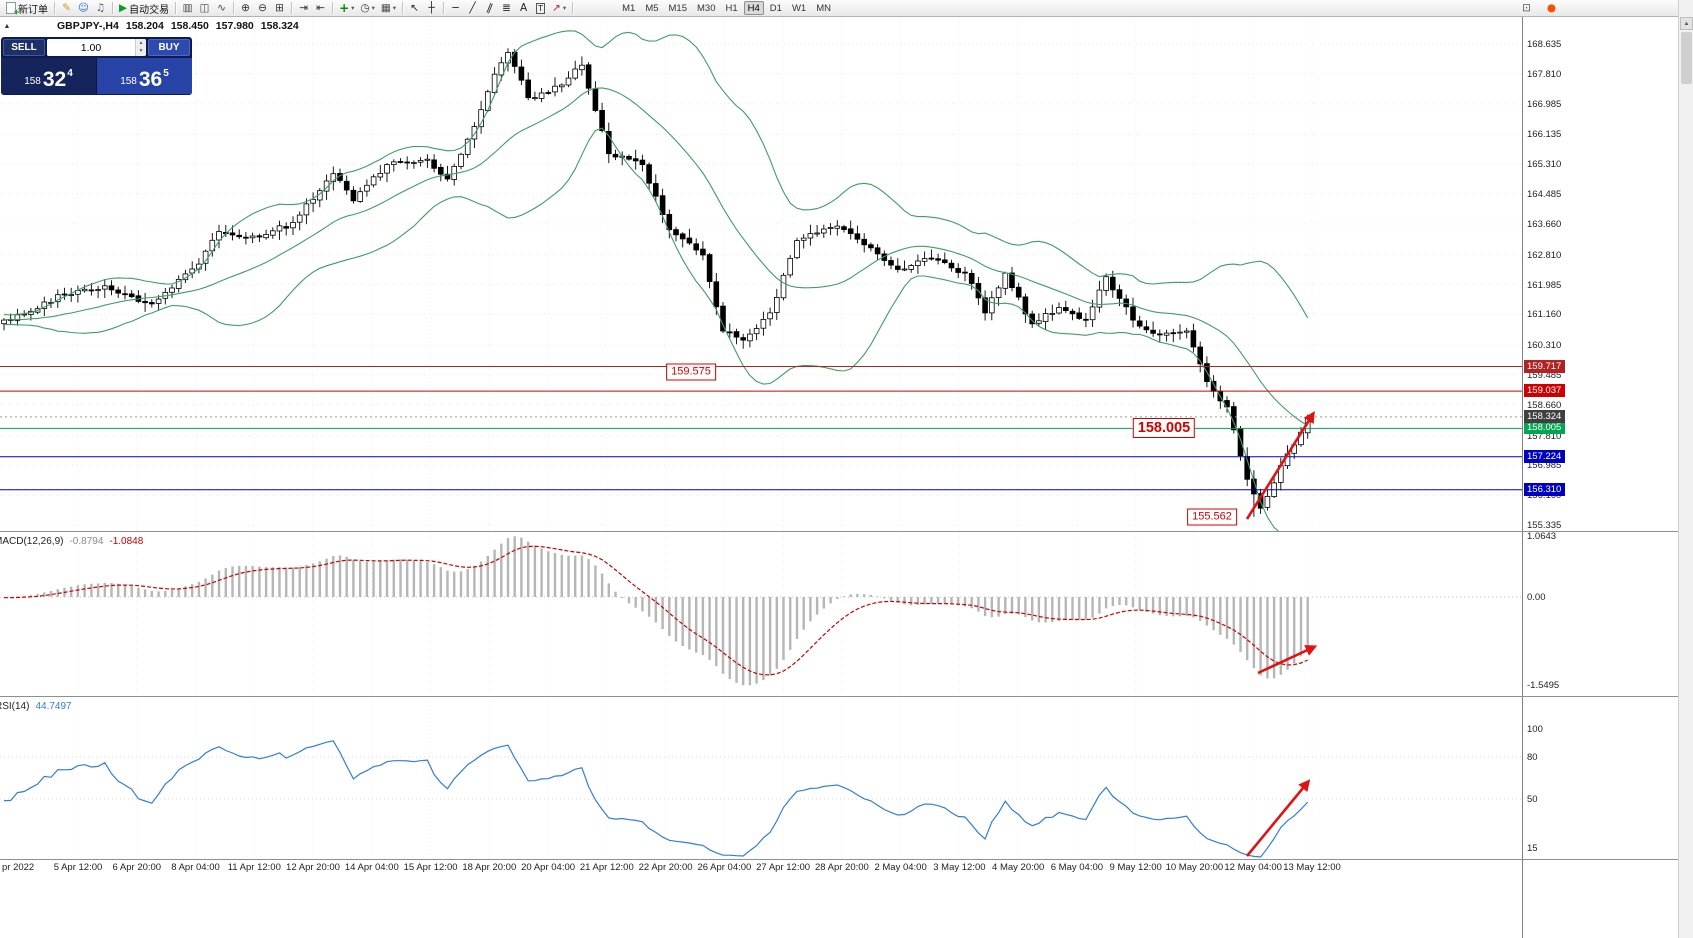 The width and height of the screenshot is (1693, 938). I want to click on scroll-up-button: ▲, so click(1686, 23).